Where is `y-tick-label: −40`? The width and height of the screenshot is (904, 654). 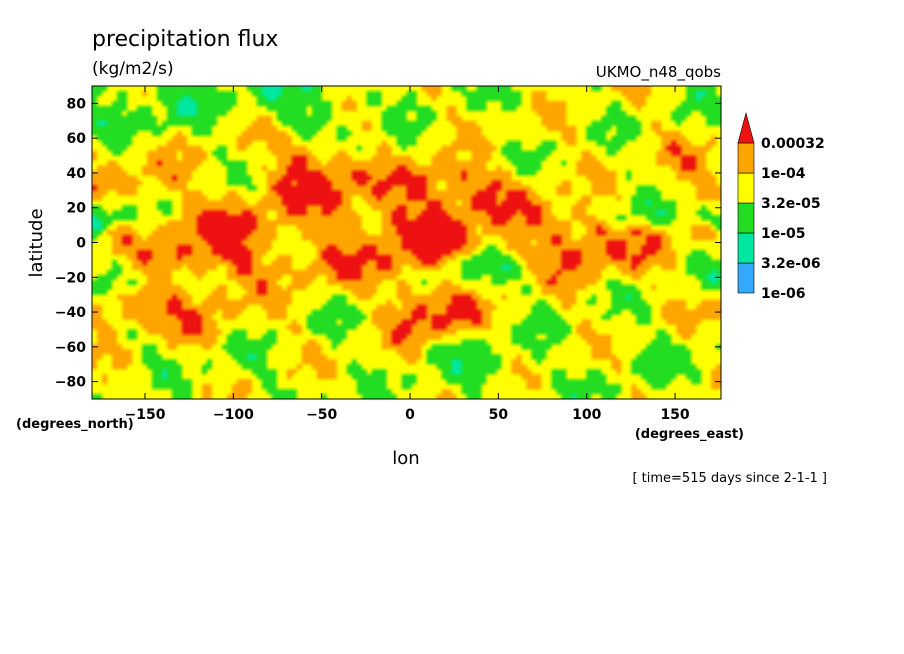 y-tick-label: −40 is located at coordinates (70, 313).